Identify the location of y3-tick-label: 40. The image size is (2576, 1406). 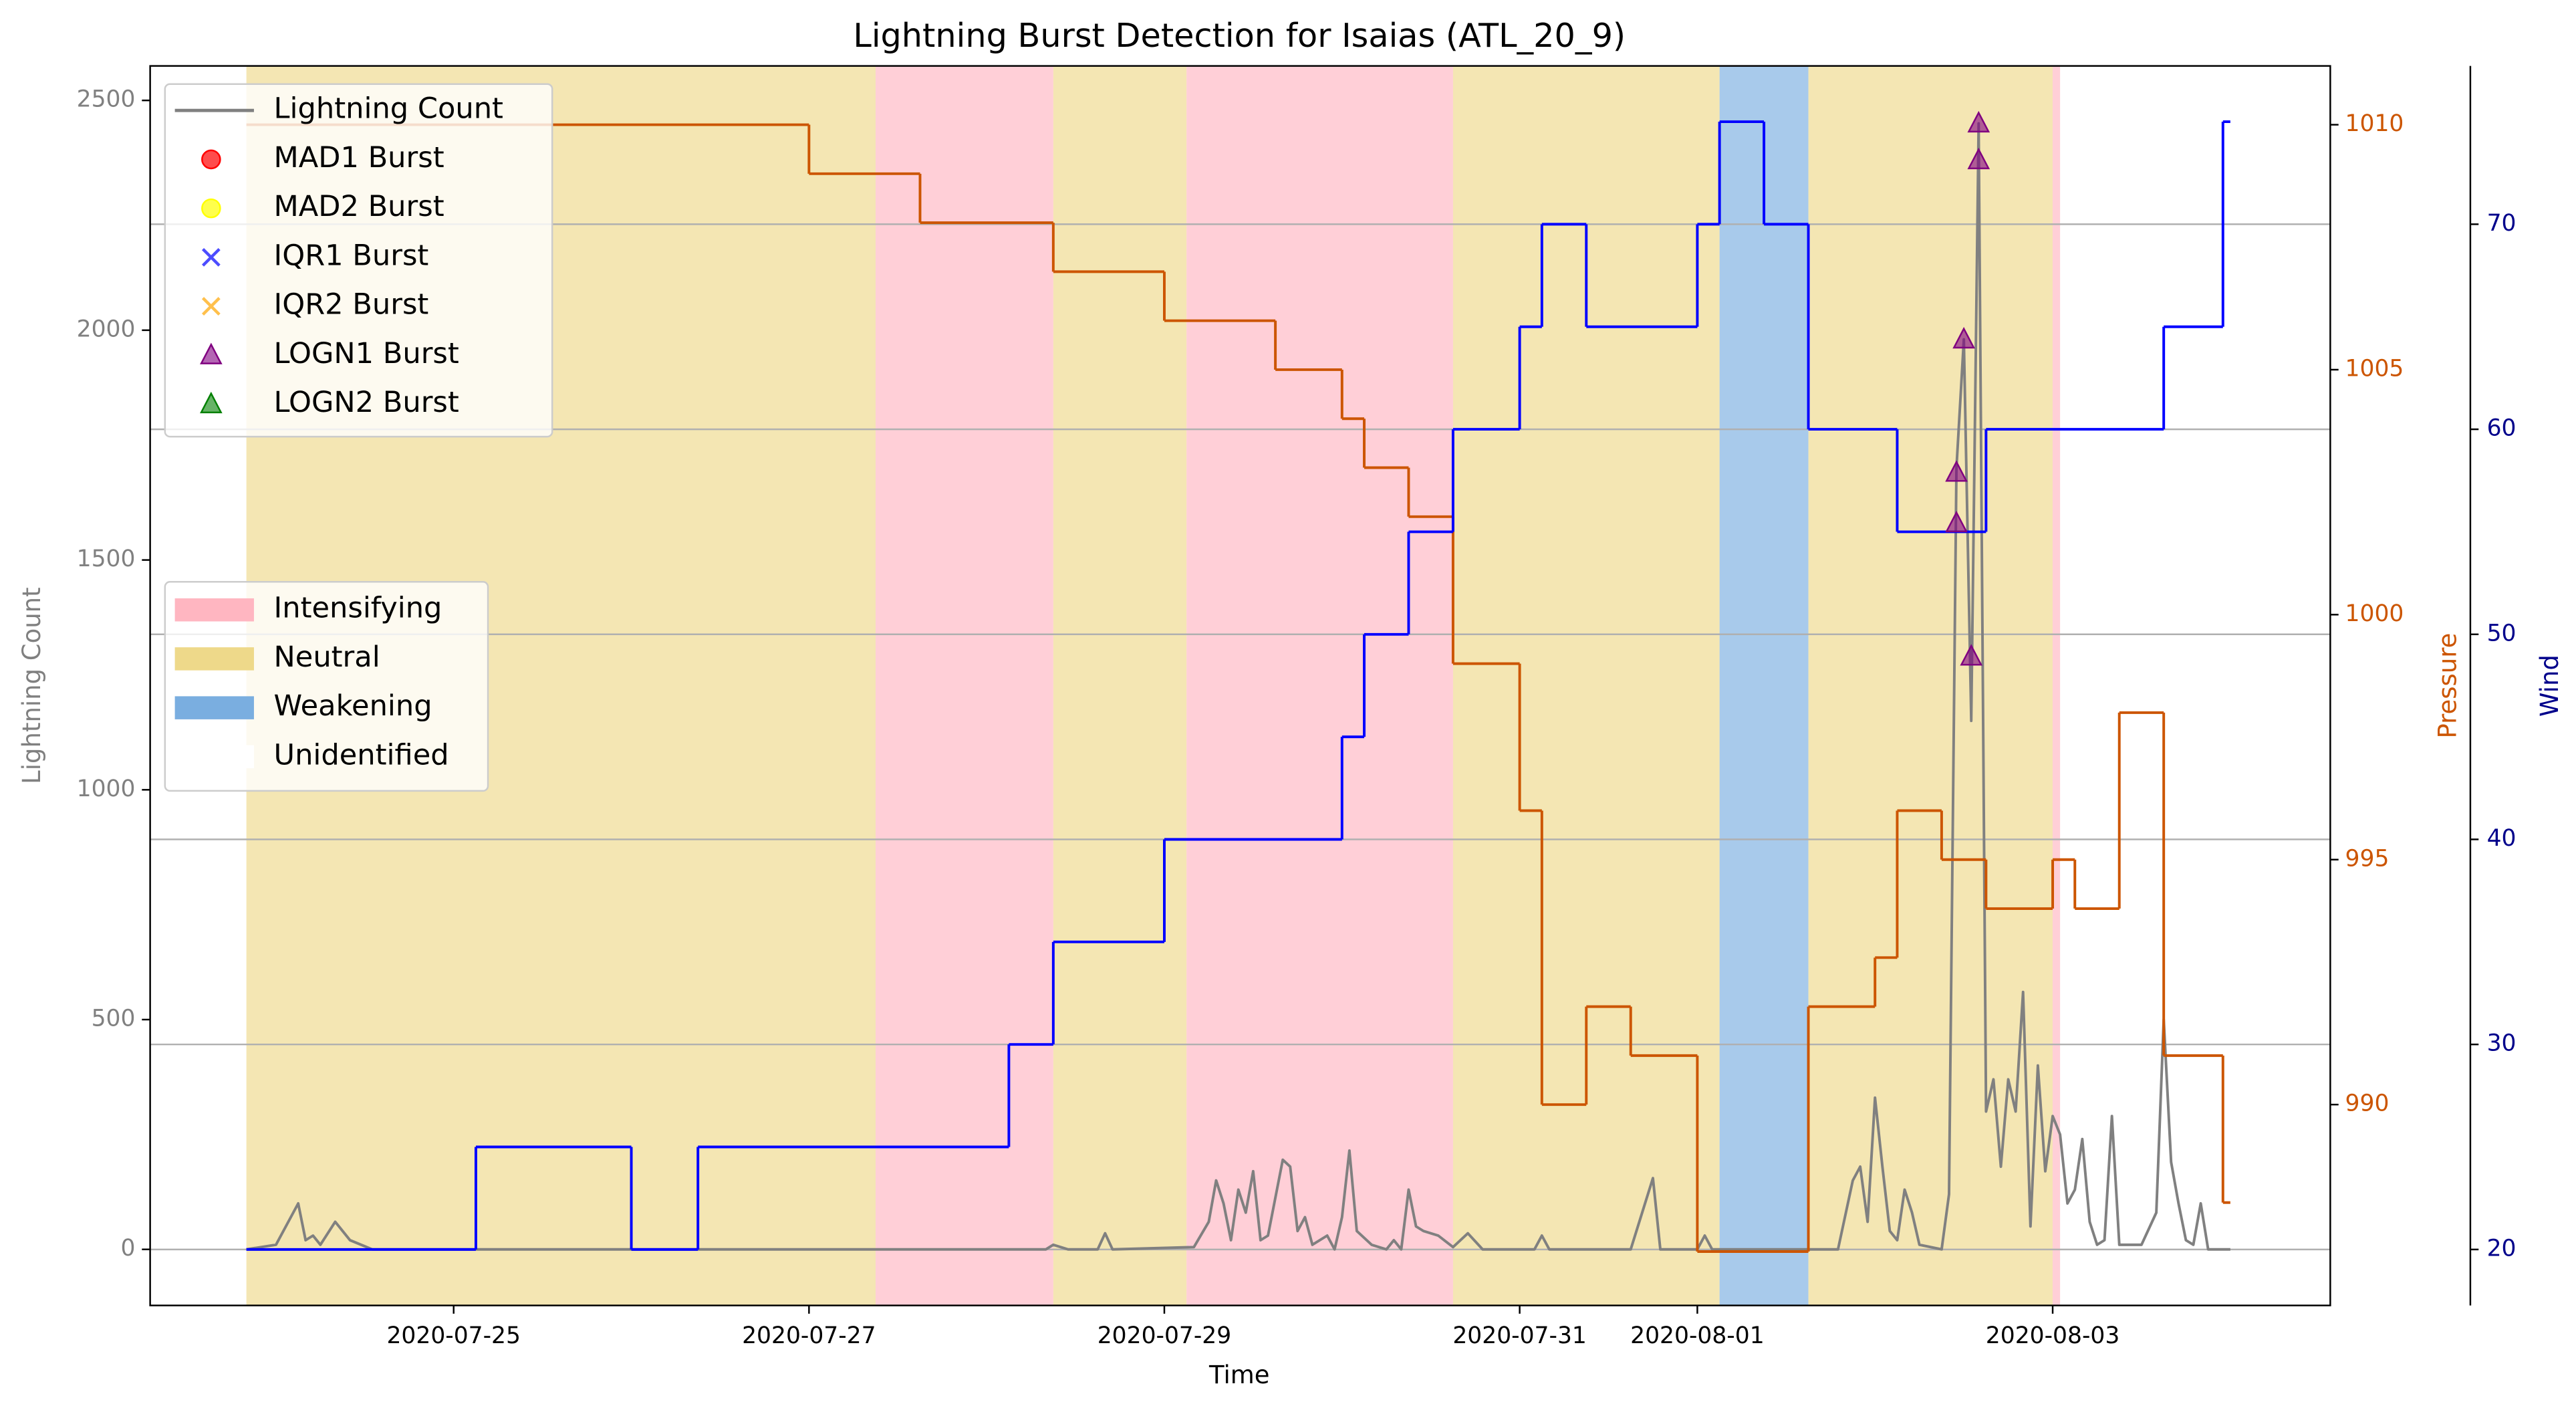
(2502, 838).